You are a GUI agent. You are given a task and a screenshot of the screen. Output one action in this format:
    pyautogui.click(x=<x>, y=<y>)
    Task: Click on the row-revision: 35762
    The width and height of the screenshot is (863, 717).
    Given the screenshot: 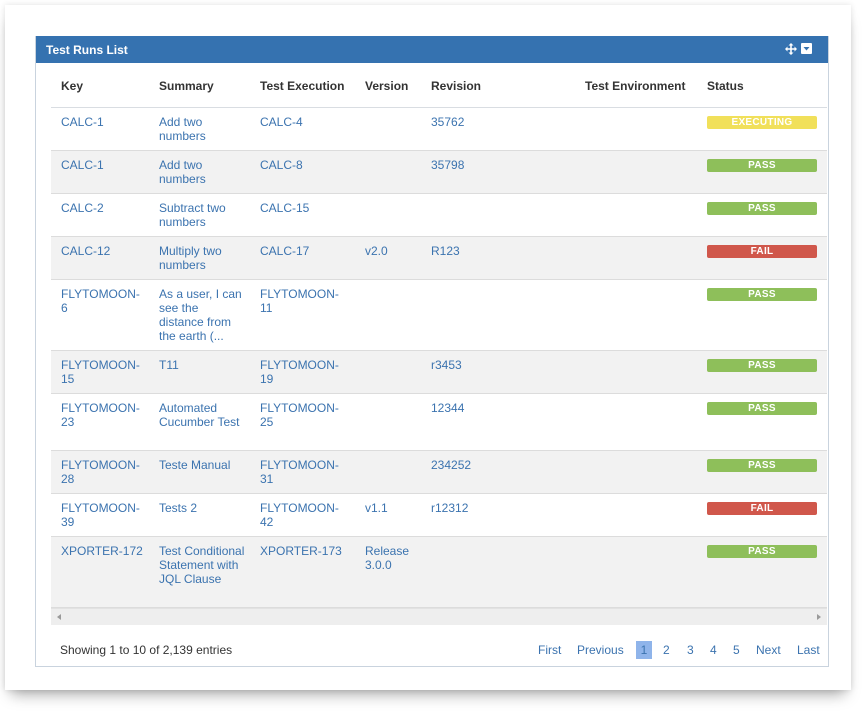 What is the action you would take?
    pyautogui.click(x=498, y=129)
    